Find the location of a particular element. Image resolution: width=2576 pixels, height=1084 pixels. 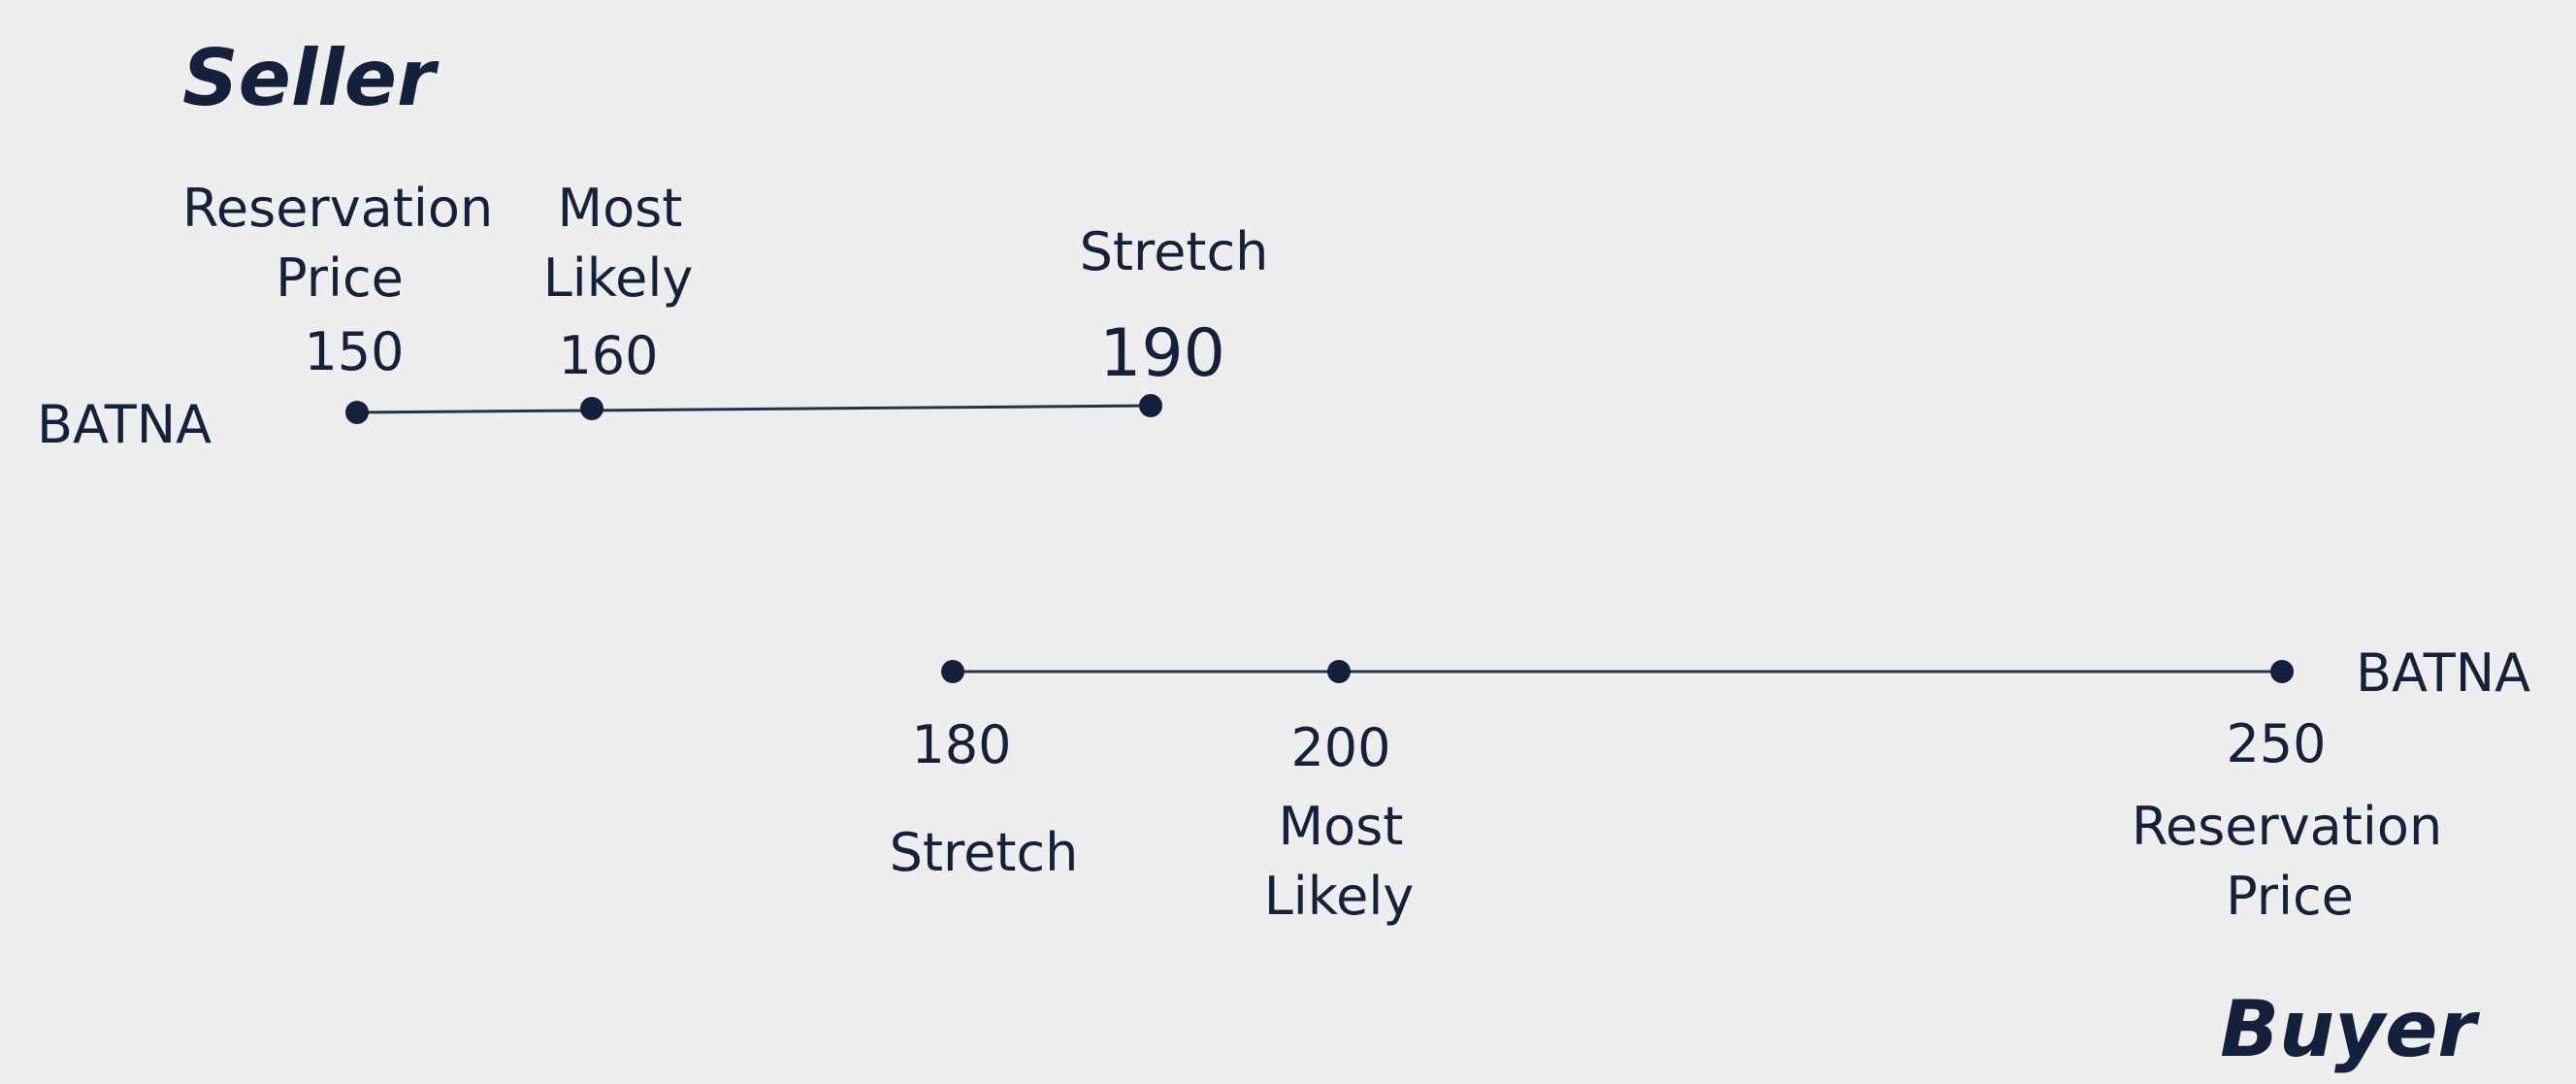

buyer-reservation-label-line2: Price is located at coordinates (2290, 896).